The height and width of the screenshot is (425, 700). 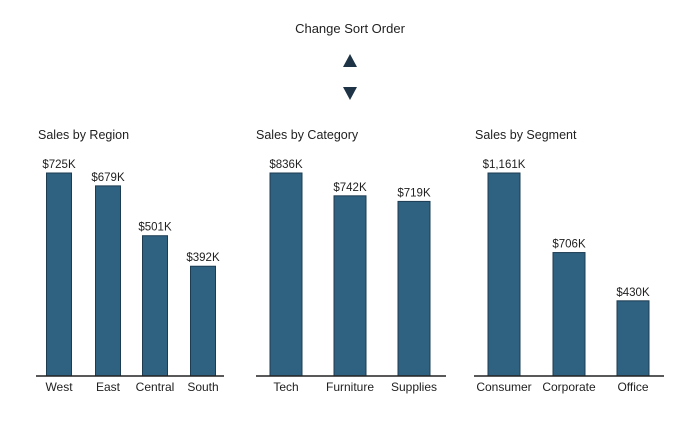 What do you see at coordinates (59, 387) in the screenshot?
I see `tick-label-west: West` at bounding box center [59, 387].